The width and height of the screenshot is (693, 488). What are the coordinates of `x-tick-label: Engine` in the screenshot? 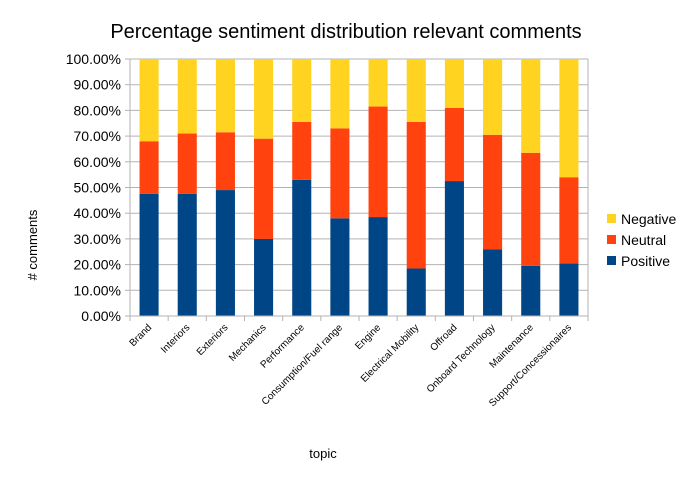 It's located at (368, 337).